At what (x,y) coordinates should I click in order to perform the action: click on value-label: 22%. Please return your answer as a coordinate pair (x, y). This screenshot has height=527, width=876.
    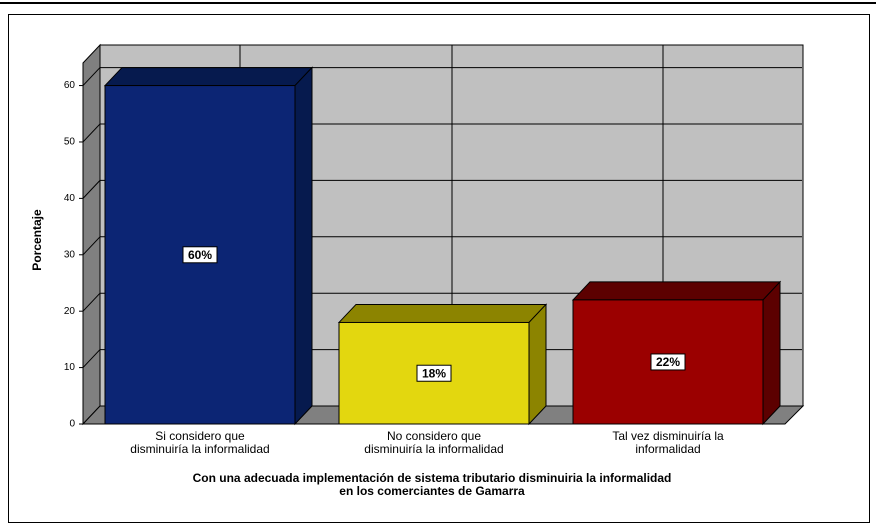
    Looking at the image, I should click on (668, 362).